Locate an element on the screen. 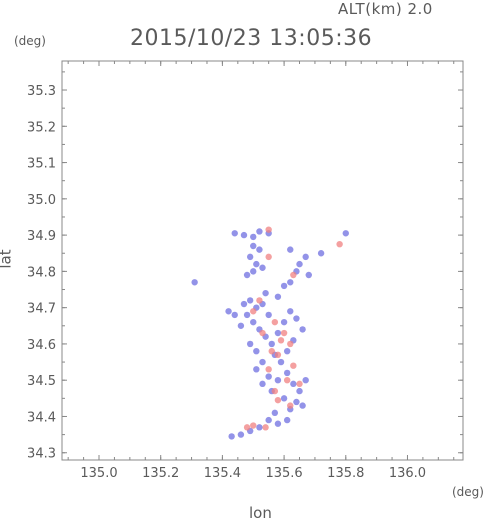 The image size is (491, 522). data-points is located at coordinates (270, 333).